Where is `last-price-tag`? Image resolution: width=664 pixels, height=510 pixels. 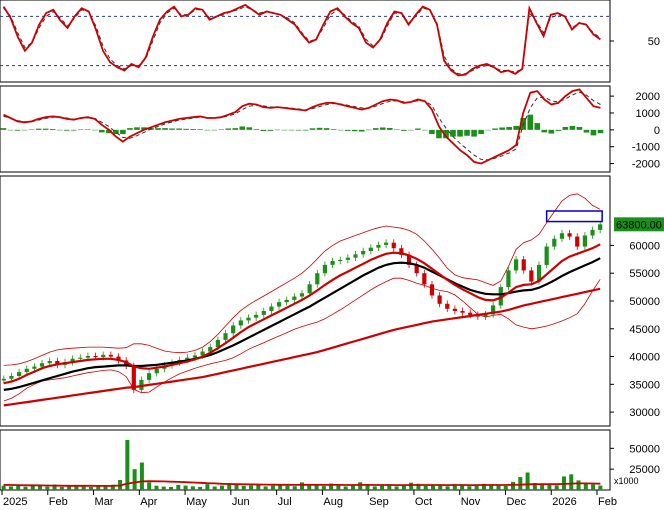
last-price-tag is located at coordinates (639, 224).